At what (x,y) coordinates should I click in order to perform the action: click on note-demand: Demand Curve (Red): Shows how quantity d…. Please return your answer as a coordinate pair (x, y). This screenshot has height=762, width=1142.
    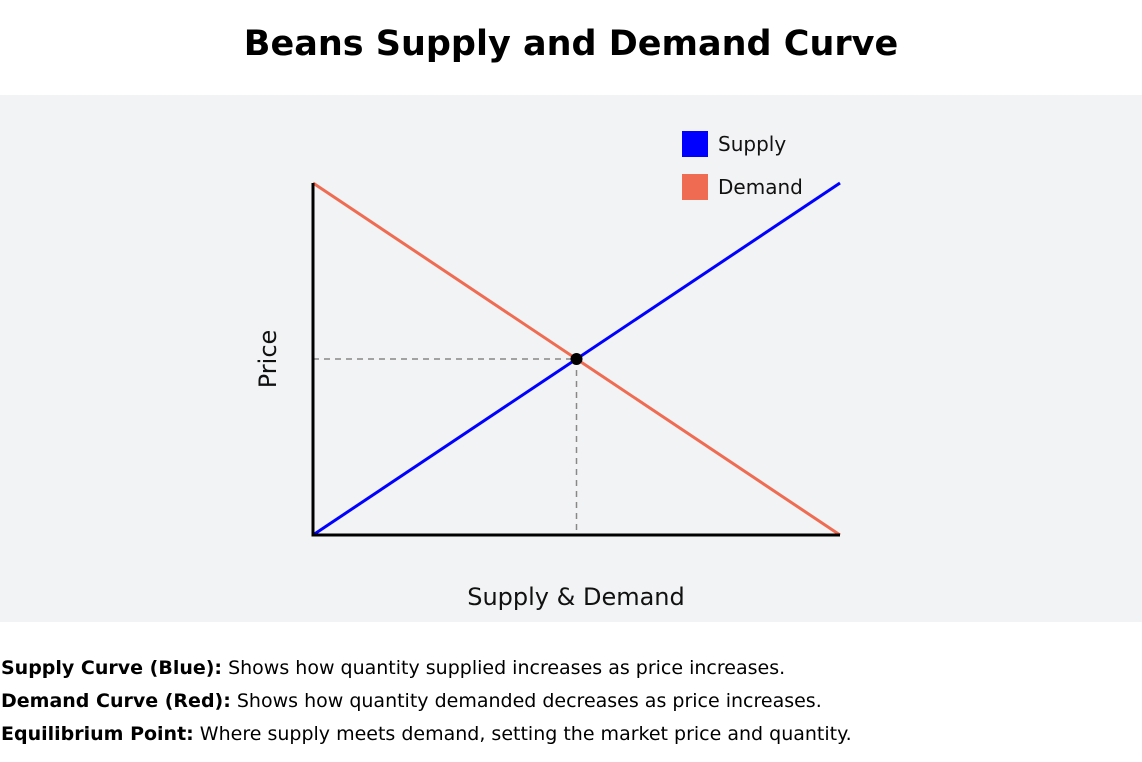
    Looking at the image, I should click on (426, 701).